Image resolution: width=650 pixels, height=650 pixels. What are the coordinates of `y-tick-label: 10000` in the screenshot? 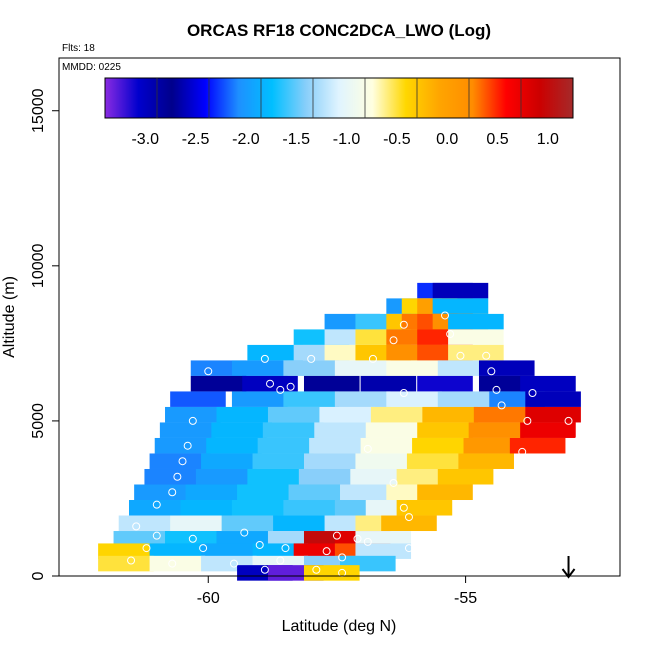 It's located at (38, 265).